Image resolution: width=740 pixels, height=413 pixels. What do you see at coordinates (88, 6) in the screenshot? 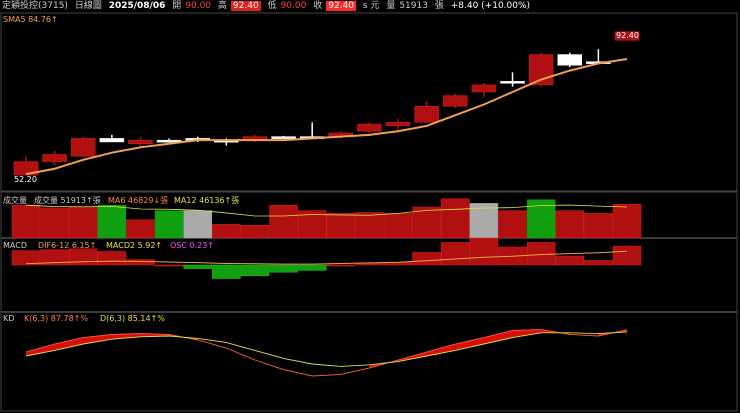
I see `period-label: 日線圖` at bounding box center [88, 6].